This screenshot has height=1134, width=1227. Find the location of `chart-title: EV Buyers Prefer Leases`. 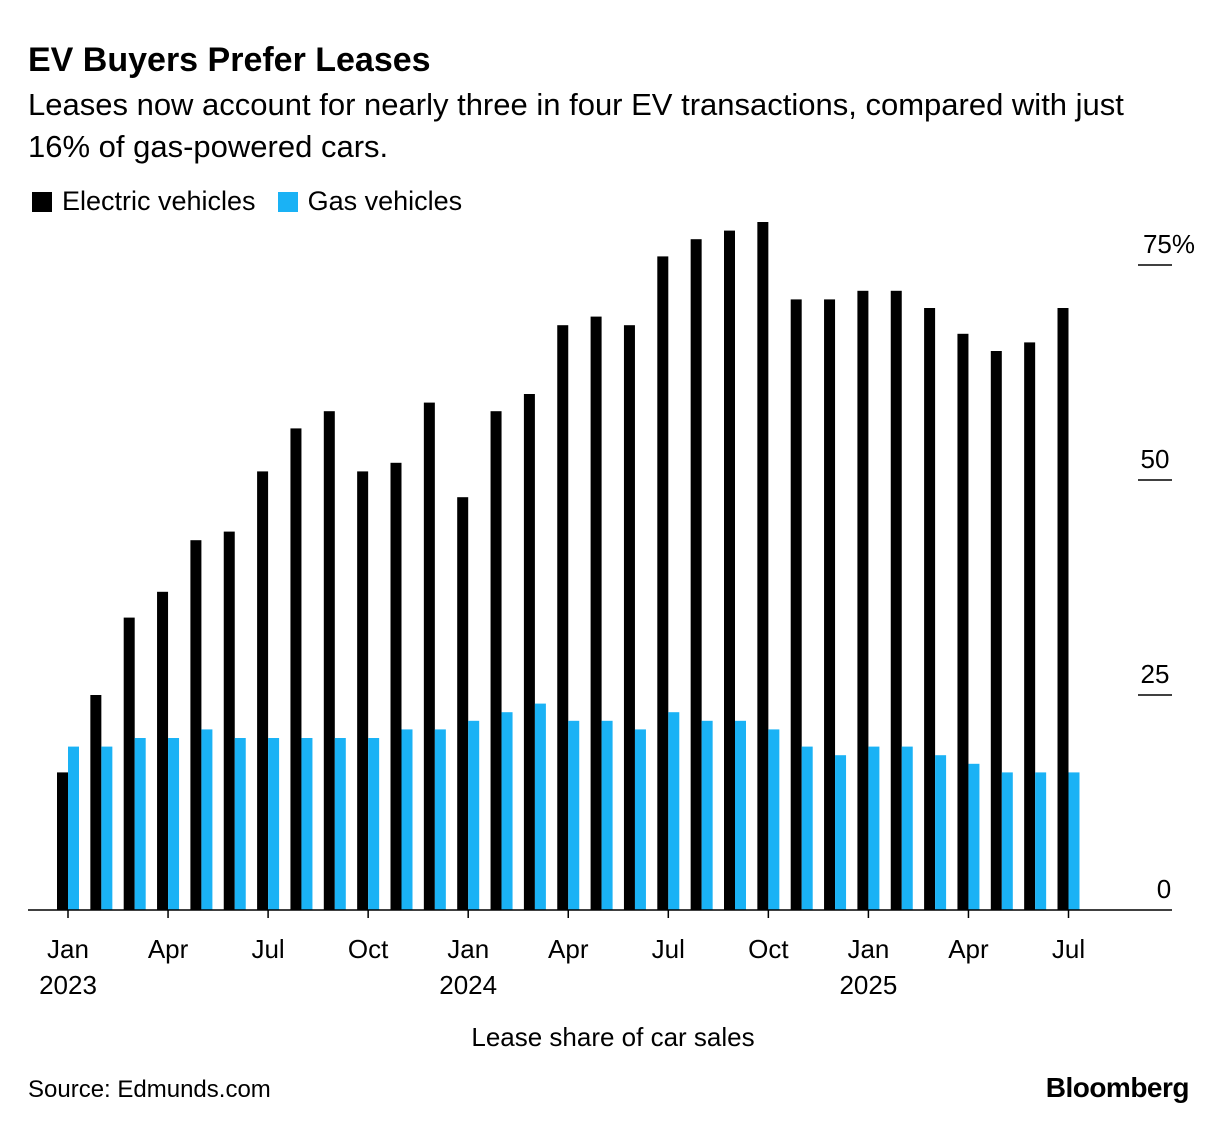

chart-title: EV Buyers Prefer Leases is located at coordinates (229, 60).